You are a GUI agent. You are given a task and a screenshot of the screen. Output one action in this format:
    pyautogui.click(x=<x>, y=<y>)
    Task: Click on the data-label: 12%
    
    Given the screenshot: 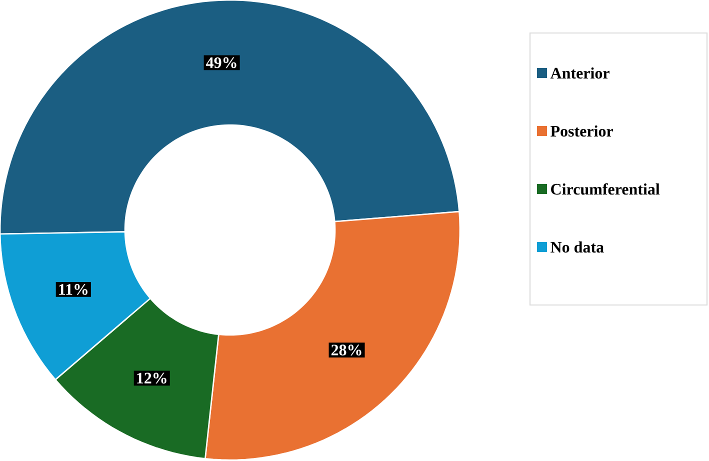 What is the action you would take?
    pyautogui.click(x=151, y=378)
    